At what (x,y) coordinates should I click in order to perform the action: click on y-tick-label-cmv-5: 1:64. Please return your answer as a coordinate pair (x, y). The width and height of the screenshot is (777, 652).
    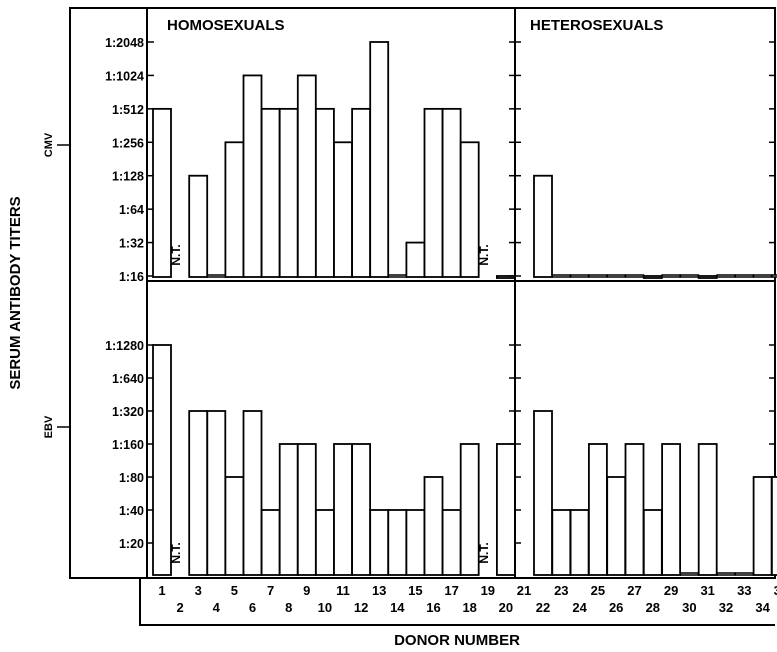
    Looking at the image, I should click on (131, 210).